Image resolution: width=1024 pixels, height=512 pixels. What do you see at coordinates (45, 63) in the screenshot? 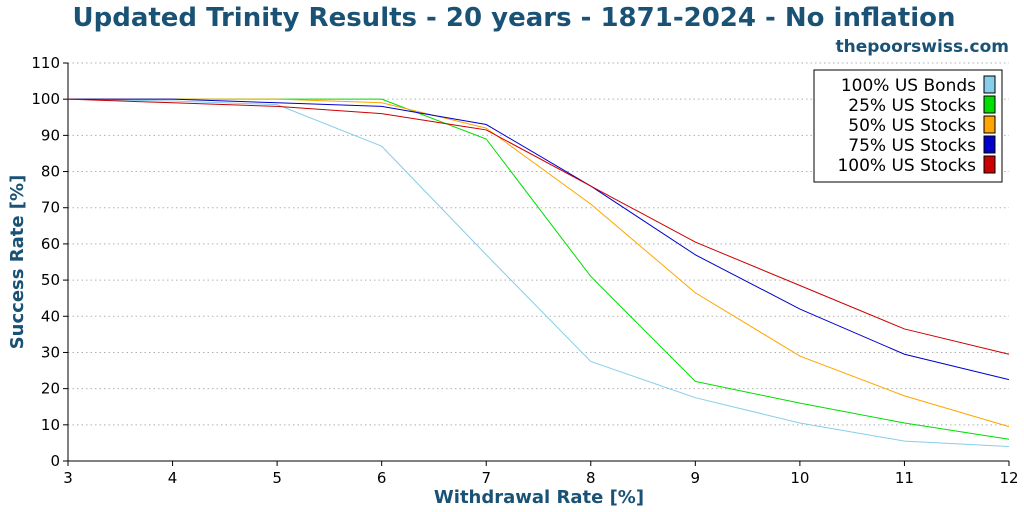
I see `y-tick-label: 110` at bounding box center [45, 63].